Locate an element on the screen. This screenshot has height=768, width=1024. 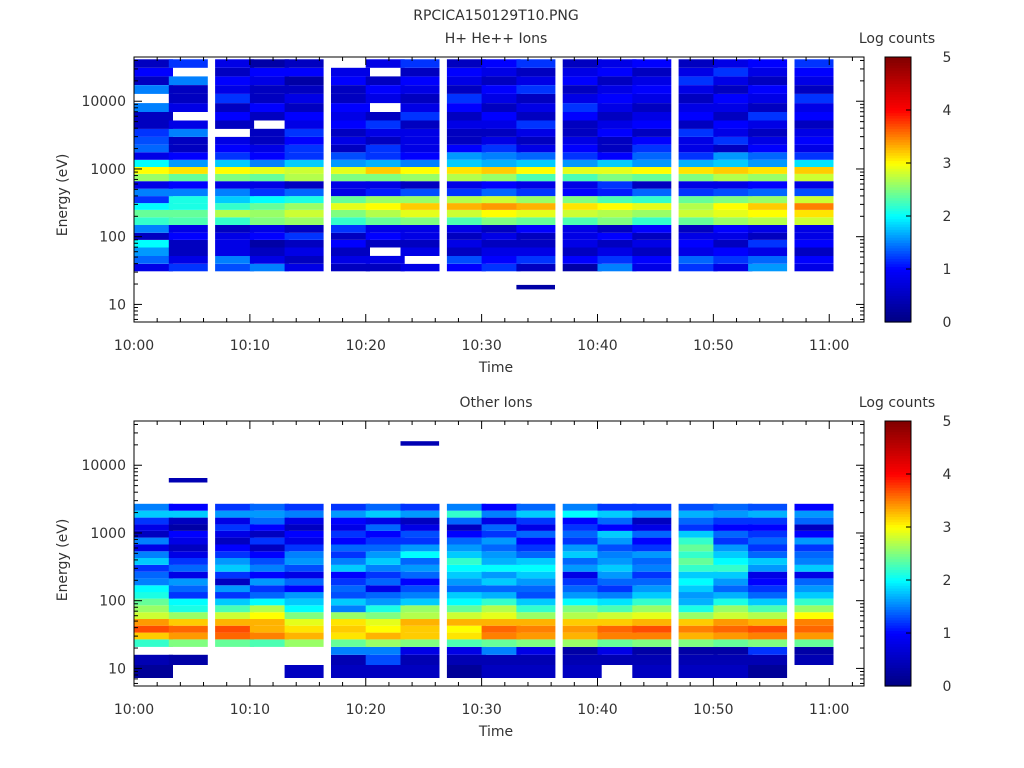
y-tick-label: 10 is located at coordinates (117, 669).